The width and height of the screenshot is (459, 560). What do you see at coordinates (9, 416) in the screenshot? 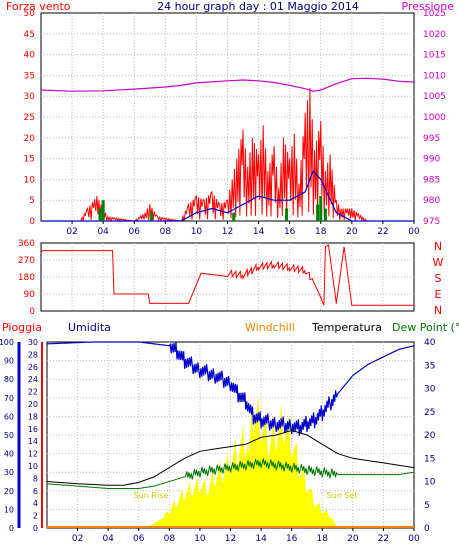
I see `humidity-y-tick-label: 60` at bounding box center [9, 416].